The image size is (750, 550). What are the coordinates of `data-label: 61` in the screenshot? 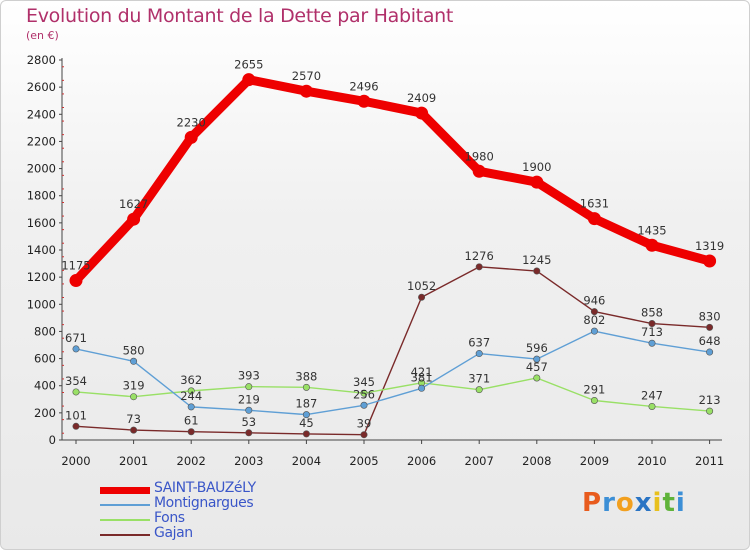 It's located at (191, 421).